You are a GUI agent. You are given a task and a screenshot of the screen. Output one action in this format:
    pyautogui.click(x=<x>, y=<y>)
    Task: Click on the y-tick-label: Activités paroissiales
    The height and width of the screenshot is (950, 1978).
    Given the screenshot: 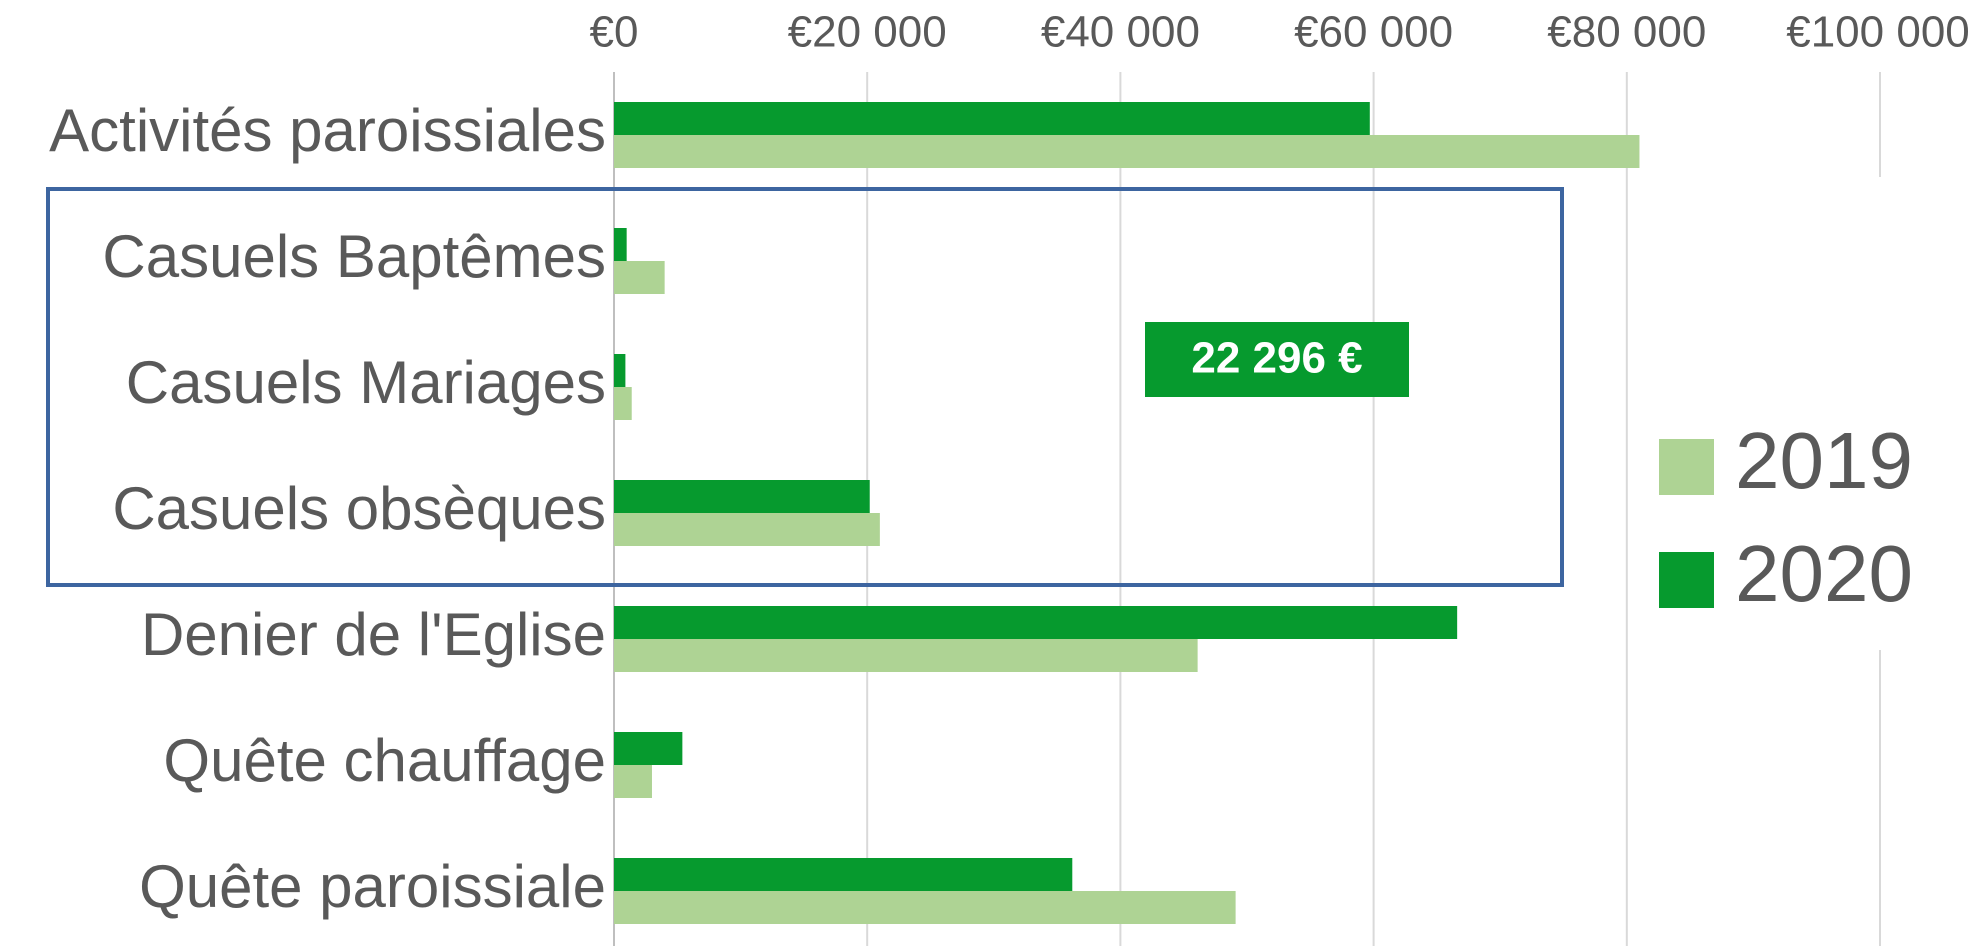 What is the action you would take?
    pyautogui.click(x=327, y=130)
    